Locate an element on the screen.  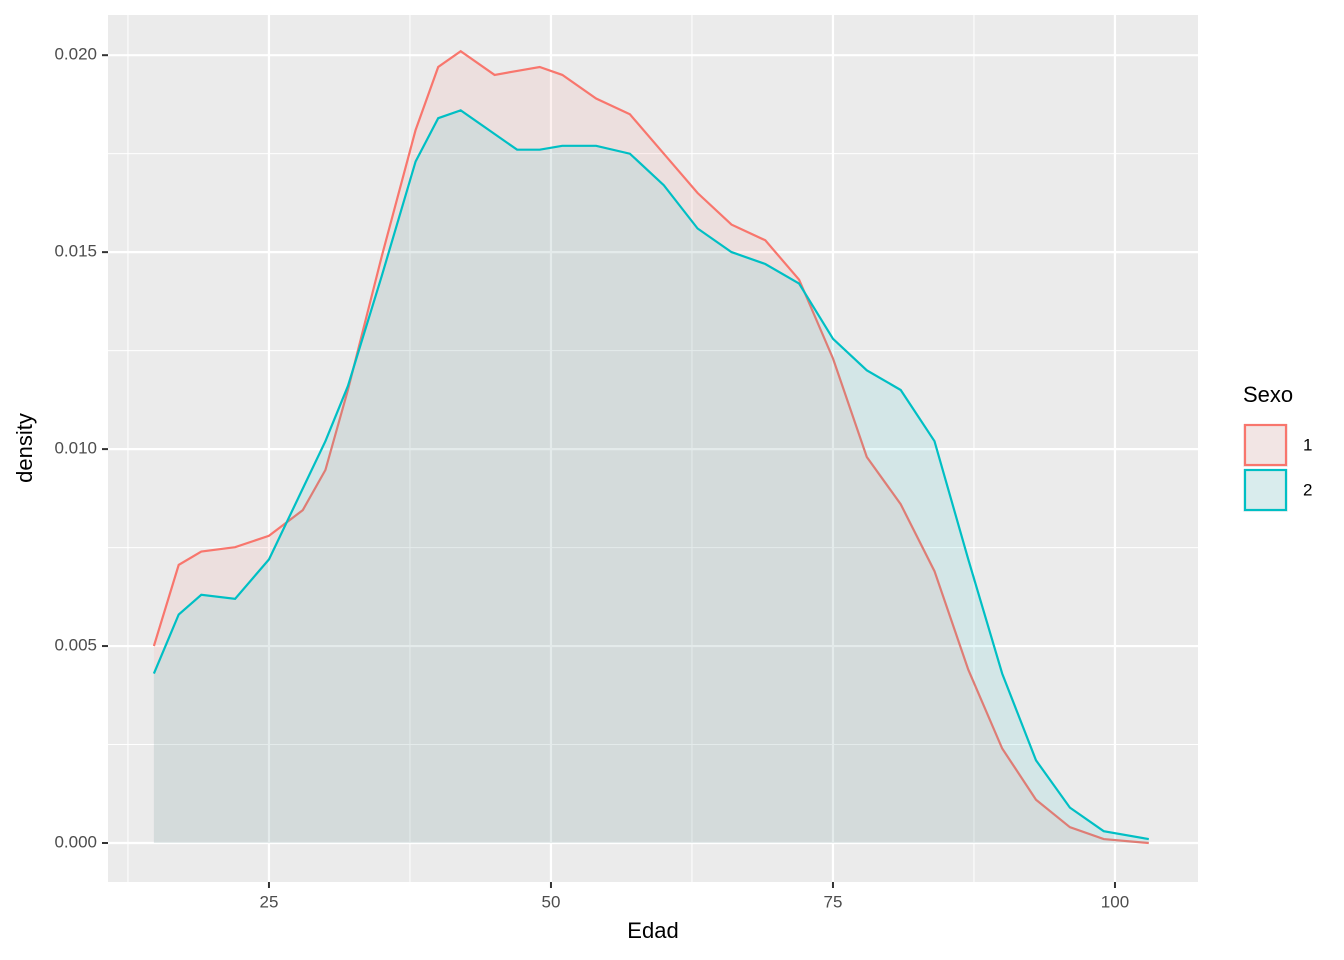
x-tick-label: 25 is located at coordinates (269, 901).